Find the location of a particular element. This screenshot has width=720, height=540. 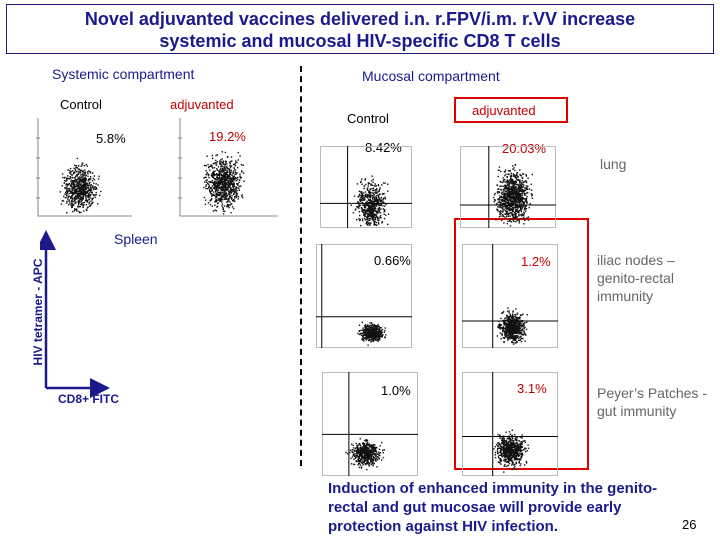

spleen-control-plot is located at coordinates (84, 168).